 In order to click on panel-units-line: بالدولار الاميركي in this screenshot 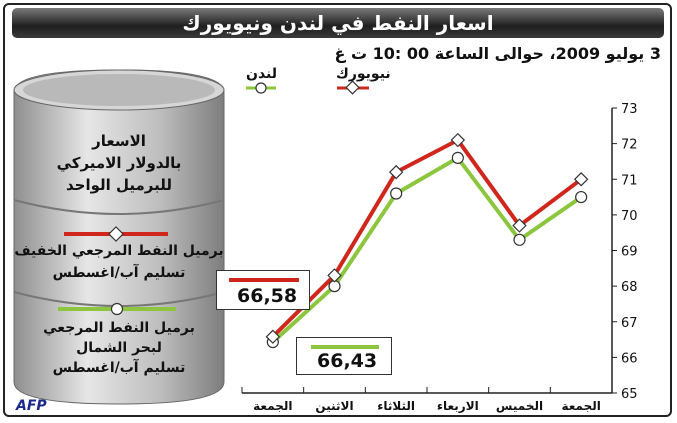, I will do `click(119, 163)`.